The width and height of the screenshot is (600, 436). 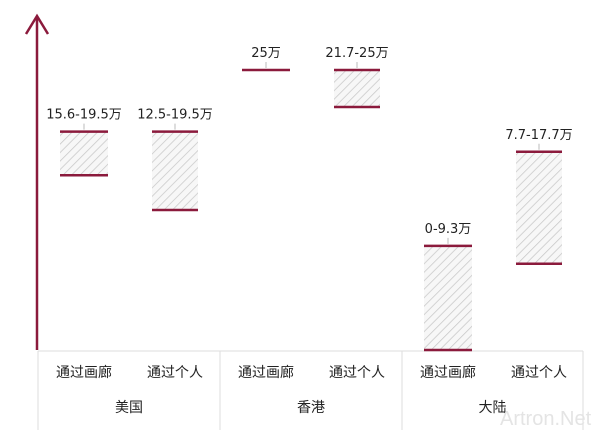 What do you see at coordinates (84, 115) in the screenshot?
I see `data-label: 15.6-19.5万` at bounding box center [84, 115].